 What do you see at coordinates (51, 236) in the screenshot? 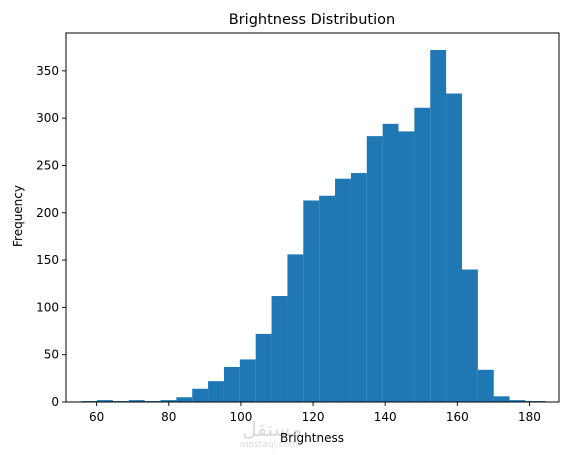
I see `y-axis-ticks: 0 50 100 150 200 250 300 350` at bounding box center [51, 236].